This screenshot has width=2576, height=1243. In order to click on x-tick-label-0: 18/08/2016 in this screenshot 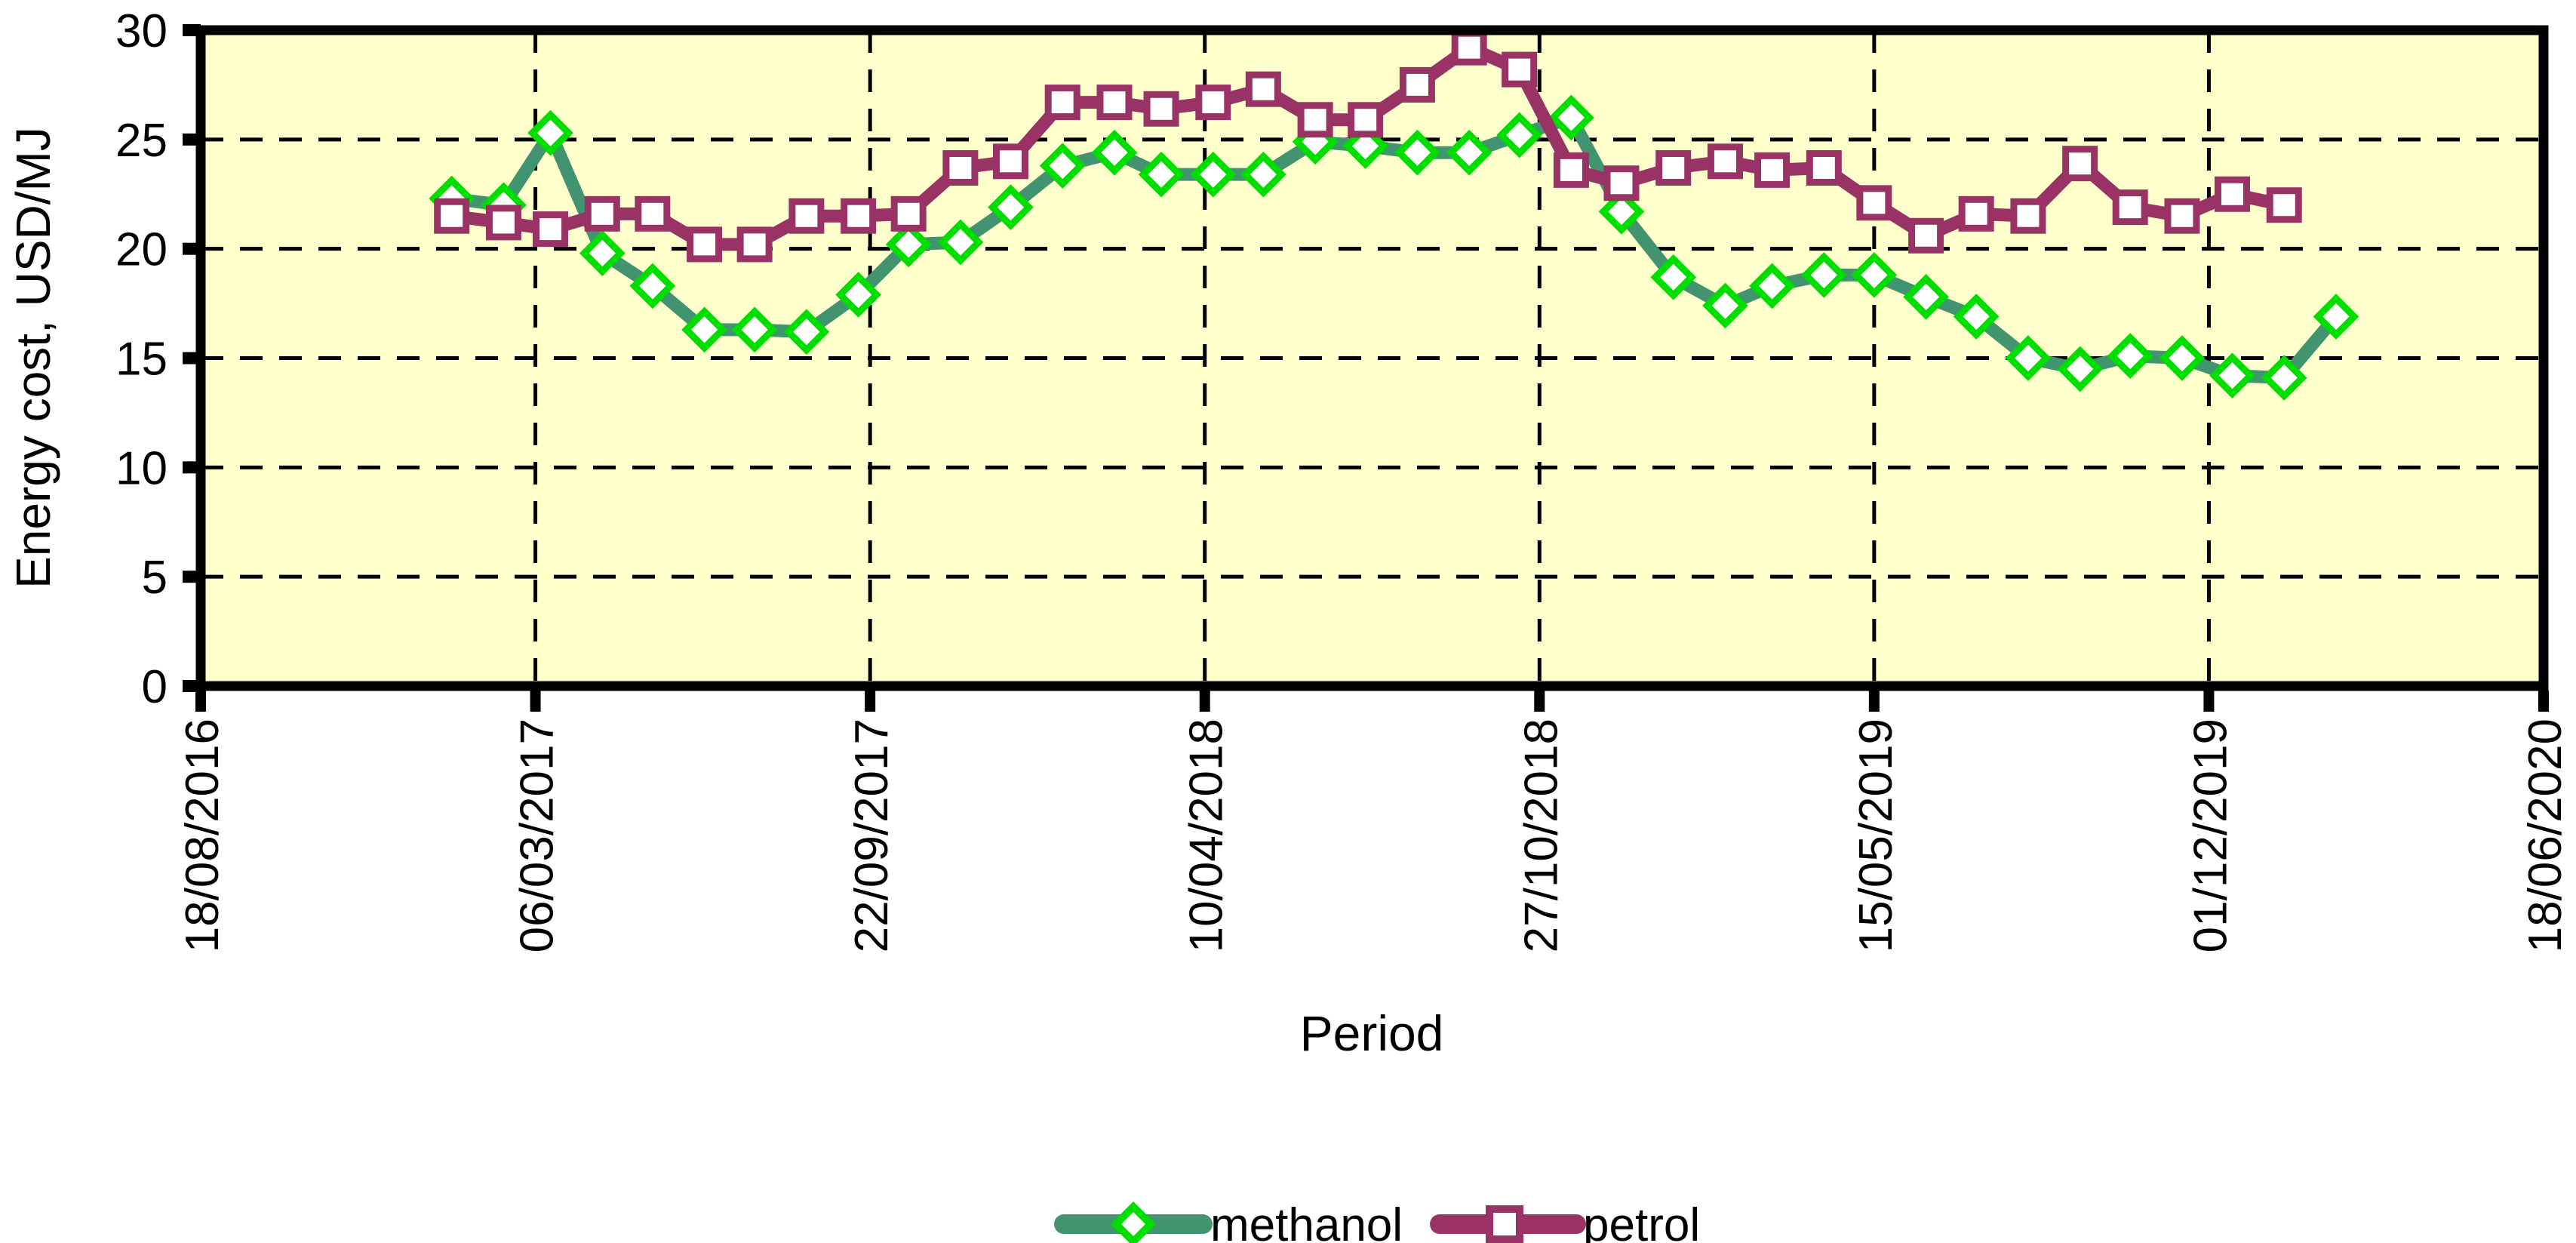, I will do `click(203, 835)`.